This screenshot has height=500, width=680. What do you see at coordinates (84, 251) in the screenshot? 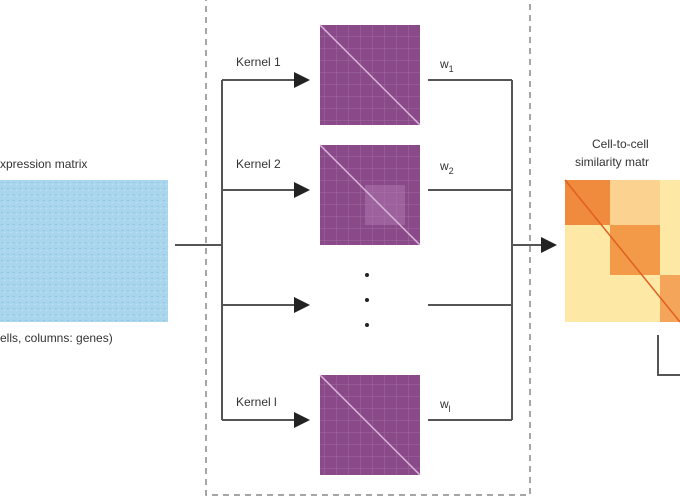
I see `expression-matrix` at bounding box center [84, 251].